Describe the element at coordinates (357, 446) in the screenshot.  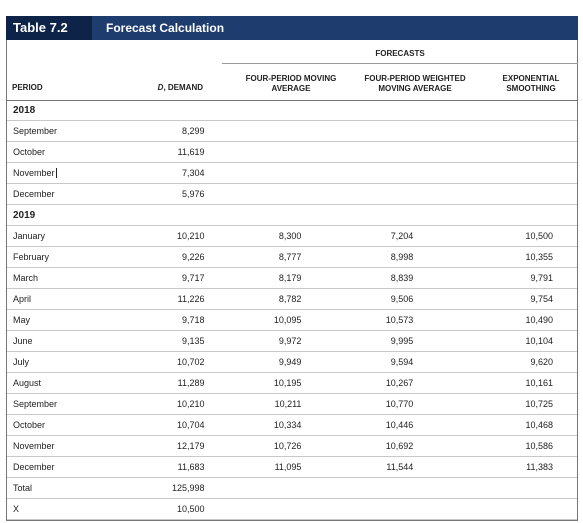
I see `weighted-average-cell: 10,692` at that location.